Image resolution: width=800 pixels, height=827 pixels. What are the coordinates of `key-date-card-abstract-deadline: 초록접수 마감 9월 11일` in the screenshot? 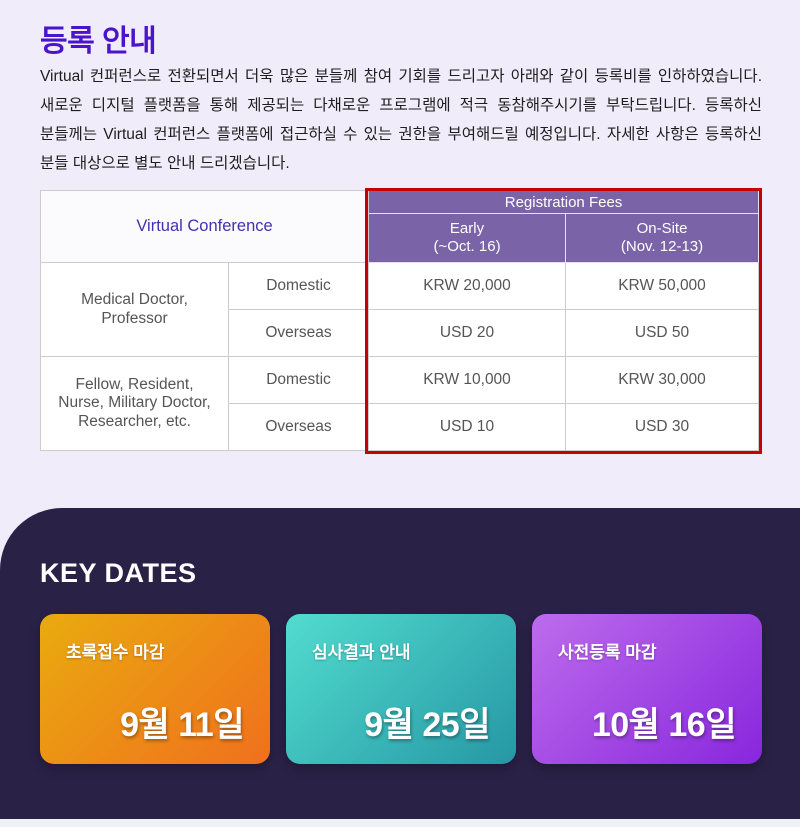 It's located at (155, 689).